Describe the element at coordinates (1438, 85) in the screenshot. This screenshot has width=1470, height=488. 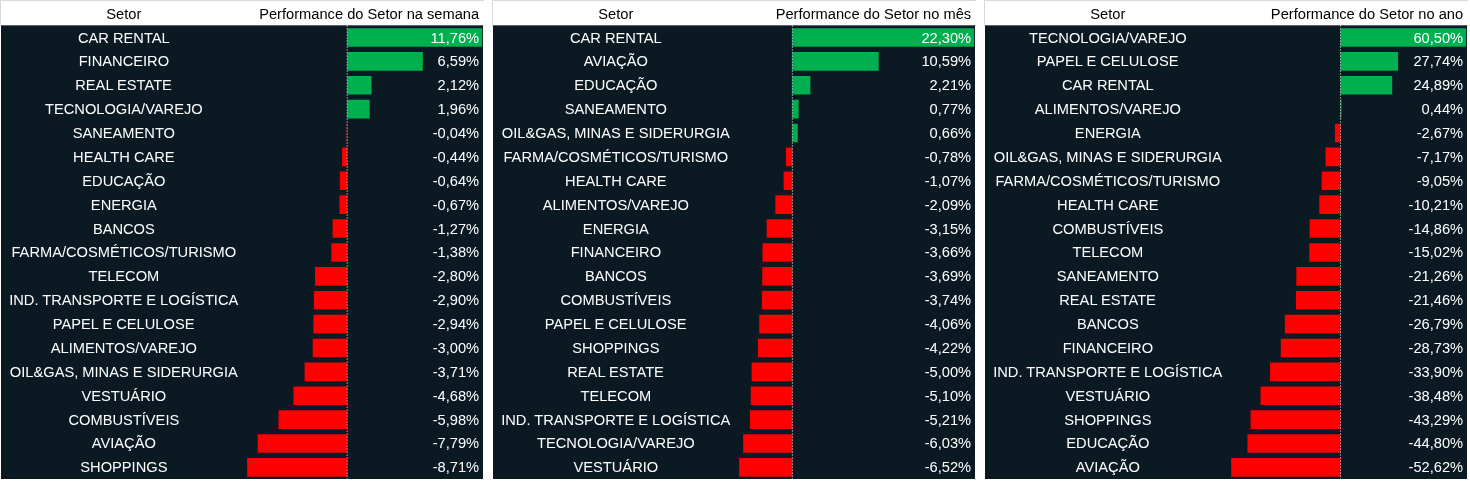
I see `data-label: 24,89%` at that location.